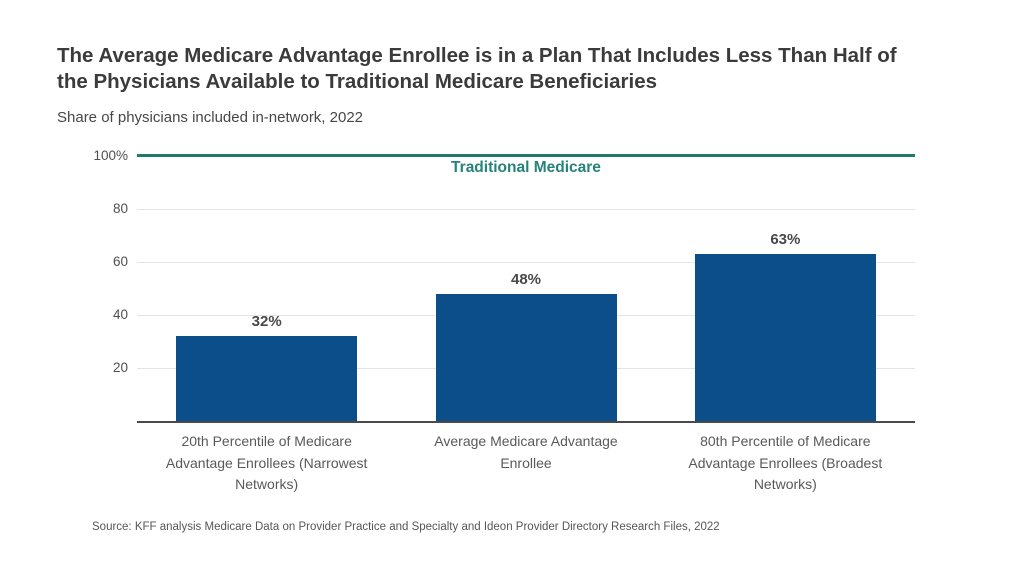 The image size is (1024, 576). I want to click on y-axis-tick-label: 40, so click(120, 314).